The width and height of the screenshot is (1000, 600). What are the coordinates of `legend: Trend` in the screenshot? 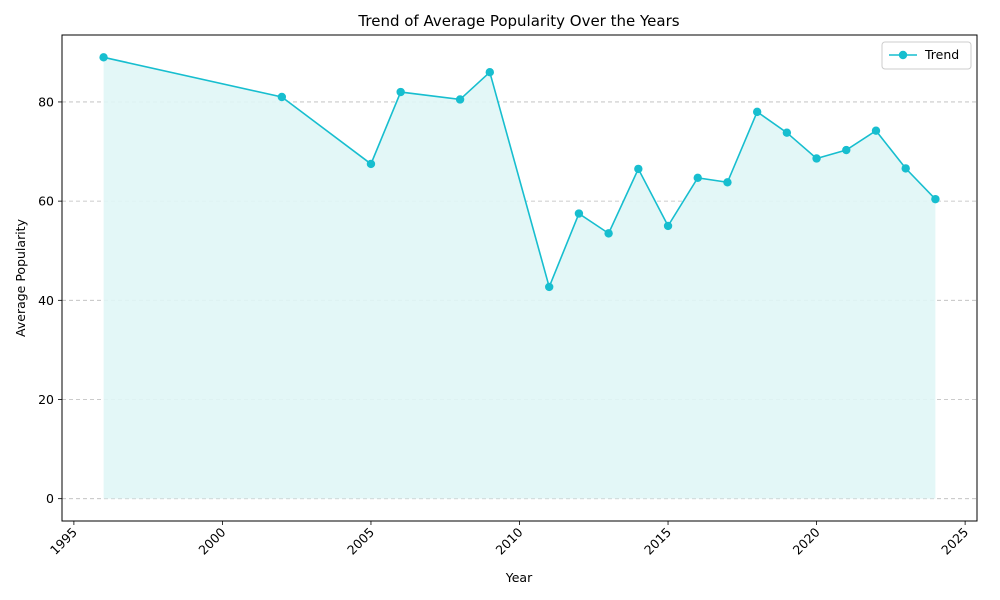 It's located at (926, 55).